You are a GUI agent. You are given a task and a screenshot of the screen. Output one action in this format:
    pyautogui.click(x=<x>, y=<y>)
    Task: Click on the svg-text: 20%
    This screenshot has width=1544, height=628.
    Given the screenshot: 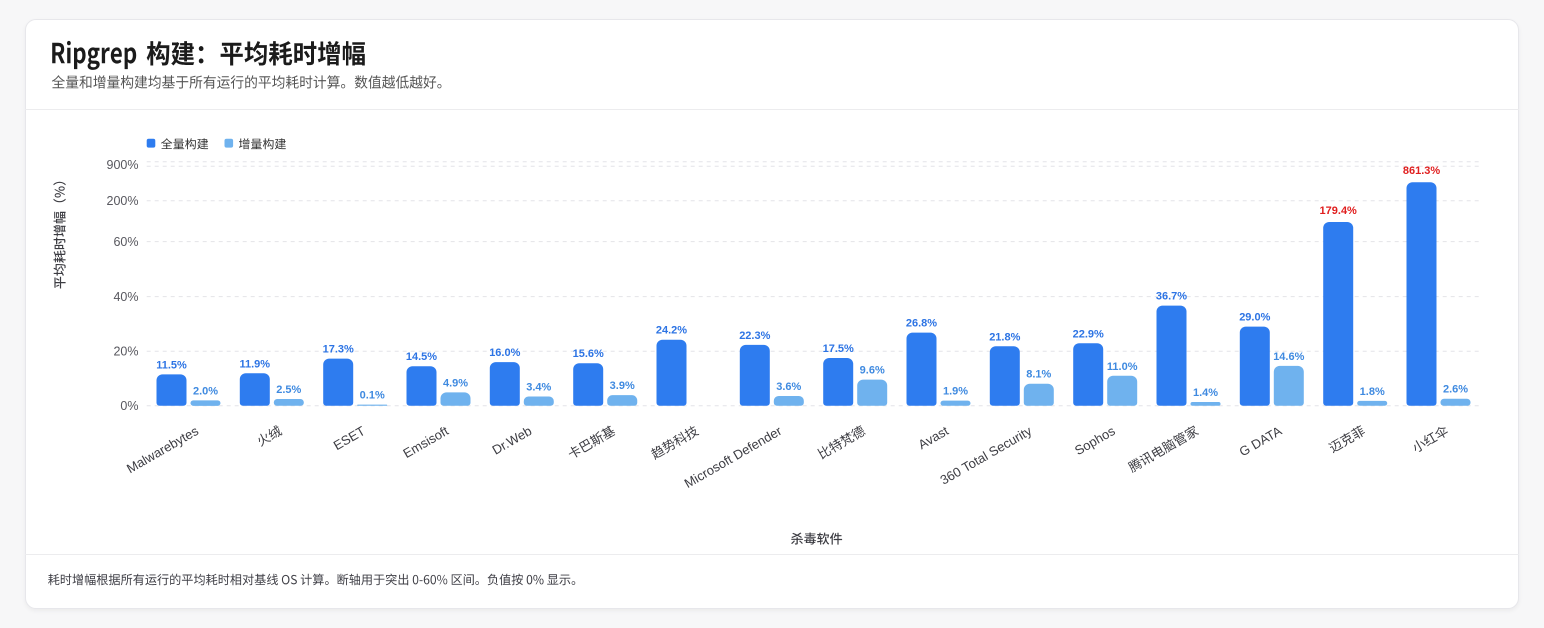 What is the action you would take?
    pyautogui.click(x=125, y=352)
    